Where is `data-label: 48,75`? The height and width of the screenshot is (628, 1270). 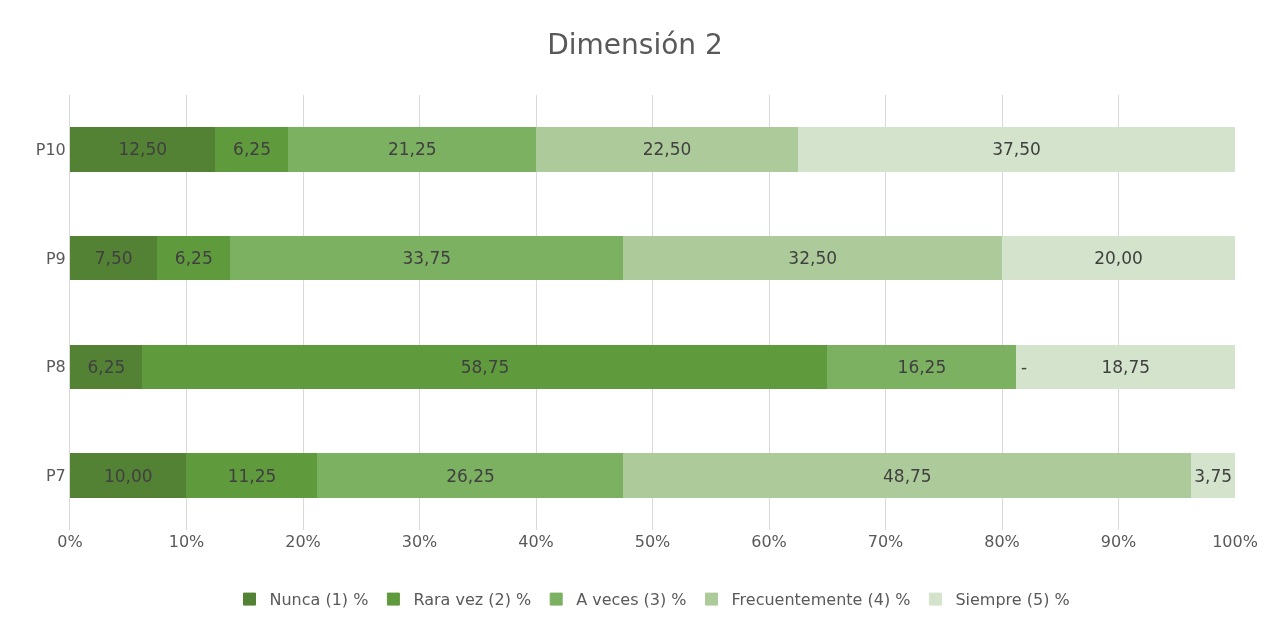
data-label: 48,75 is located at coordinates (907, 475).